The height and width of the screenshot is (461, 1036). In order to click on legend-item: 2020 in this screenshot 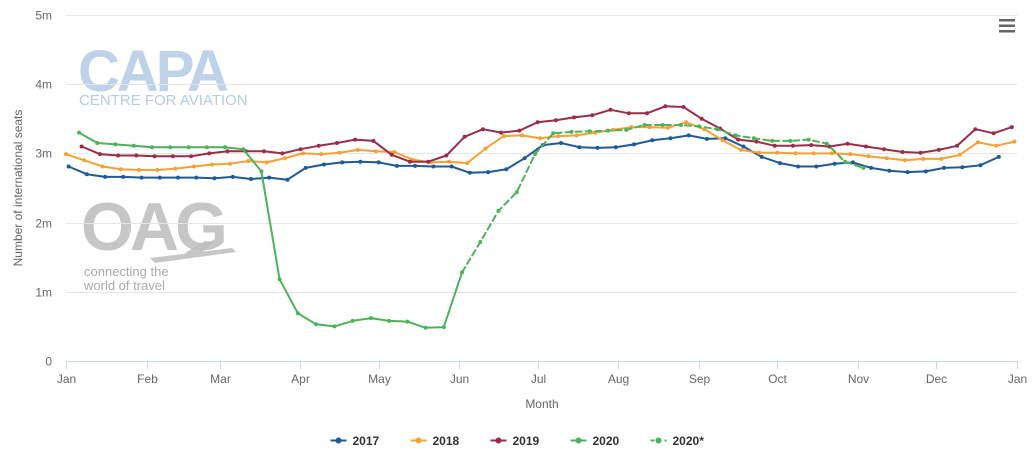, I will do `click(595, 441)`.